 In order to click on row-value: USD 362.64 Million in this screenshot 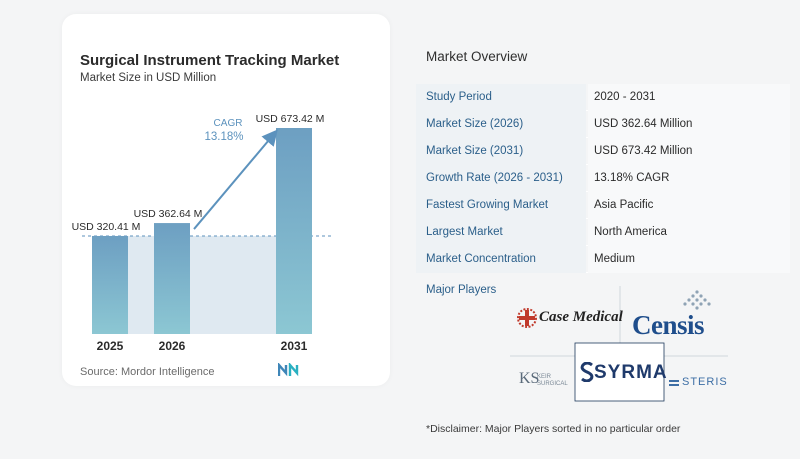, I will do `click(689, 124)`.